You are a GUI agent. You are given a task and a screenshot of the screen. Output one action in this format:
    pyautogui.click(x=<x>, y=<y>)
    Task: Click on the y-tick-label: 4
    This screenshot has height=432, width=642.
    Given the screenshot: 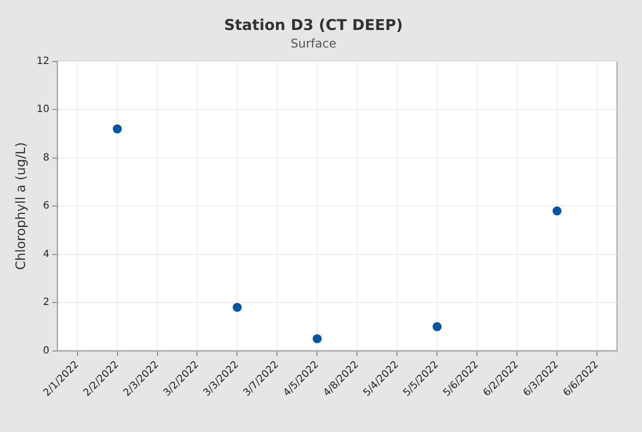 What is the action you would take?
    pyautogui.click(x=46, y=254)
    